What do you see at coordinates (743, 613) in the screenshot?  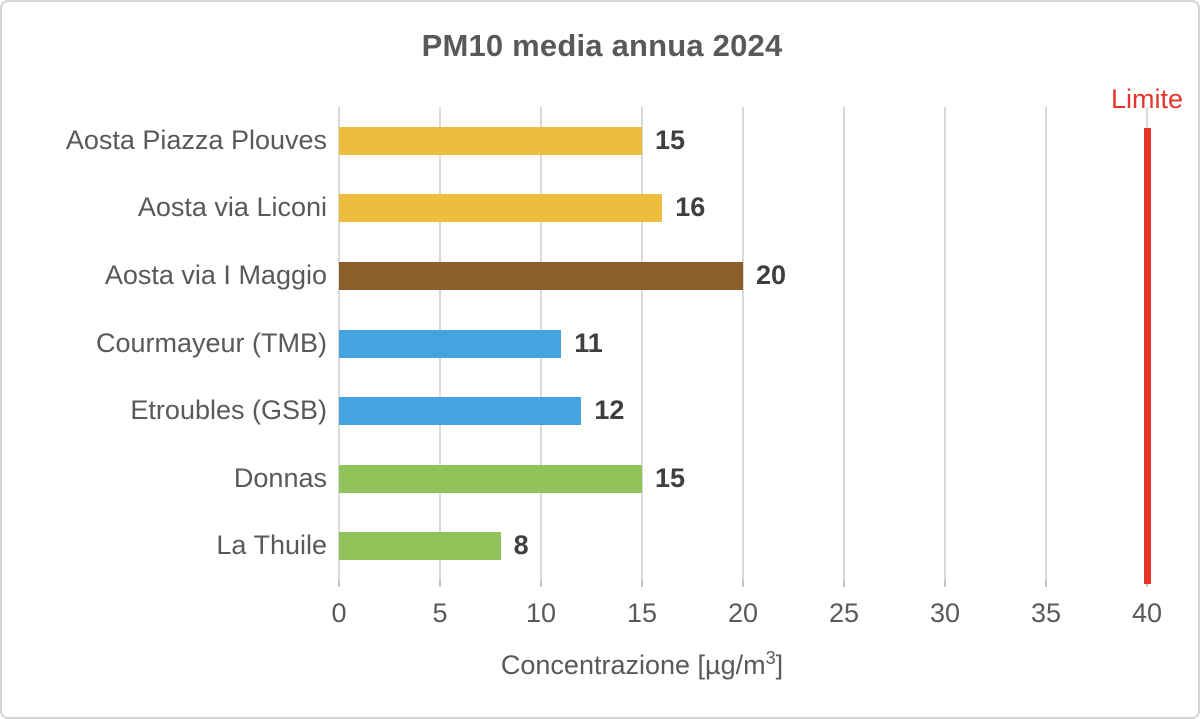 I see `x-tick-label-20: 20` at bounding box center [743, 613].